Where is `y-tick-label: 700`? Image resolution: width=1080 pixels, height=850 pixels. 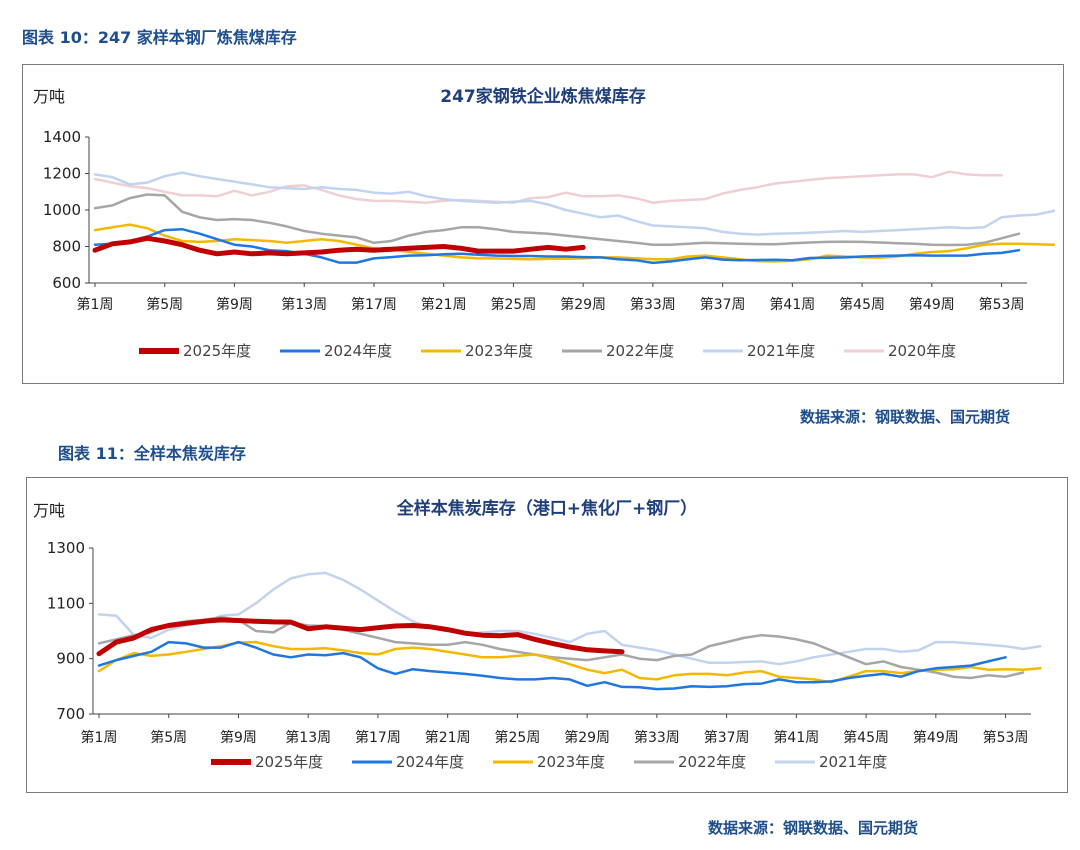 y-tick-label: 700 is located at coordinates (70, 714).